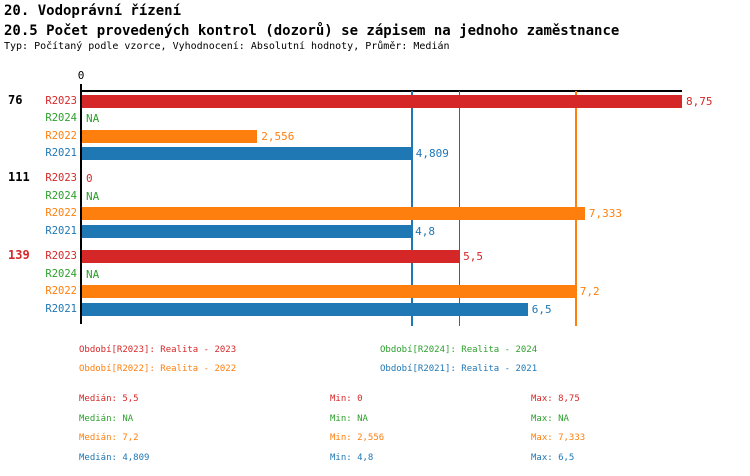  I want to click on group-label: 139, so click(19, 255).